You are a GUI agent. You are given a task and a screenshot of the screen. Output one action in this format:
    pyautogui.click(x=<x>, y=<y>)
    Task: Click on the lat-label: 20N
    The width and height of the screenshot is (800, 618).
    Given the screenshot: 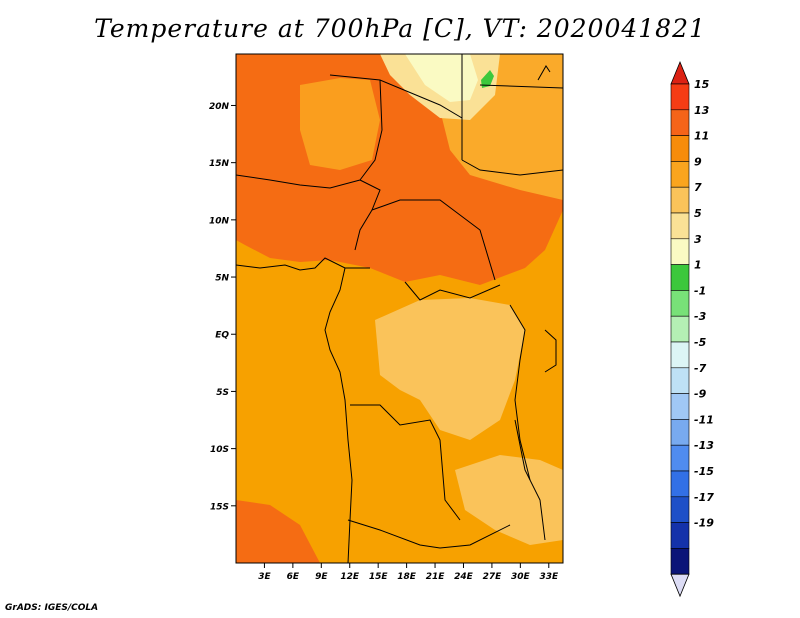 What is the action you would take?
    pyautogui.click(x=219, y=107)
    